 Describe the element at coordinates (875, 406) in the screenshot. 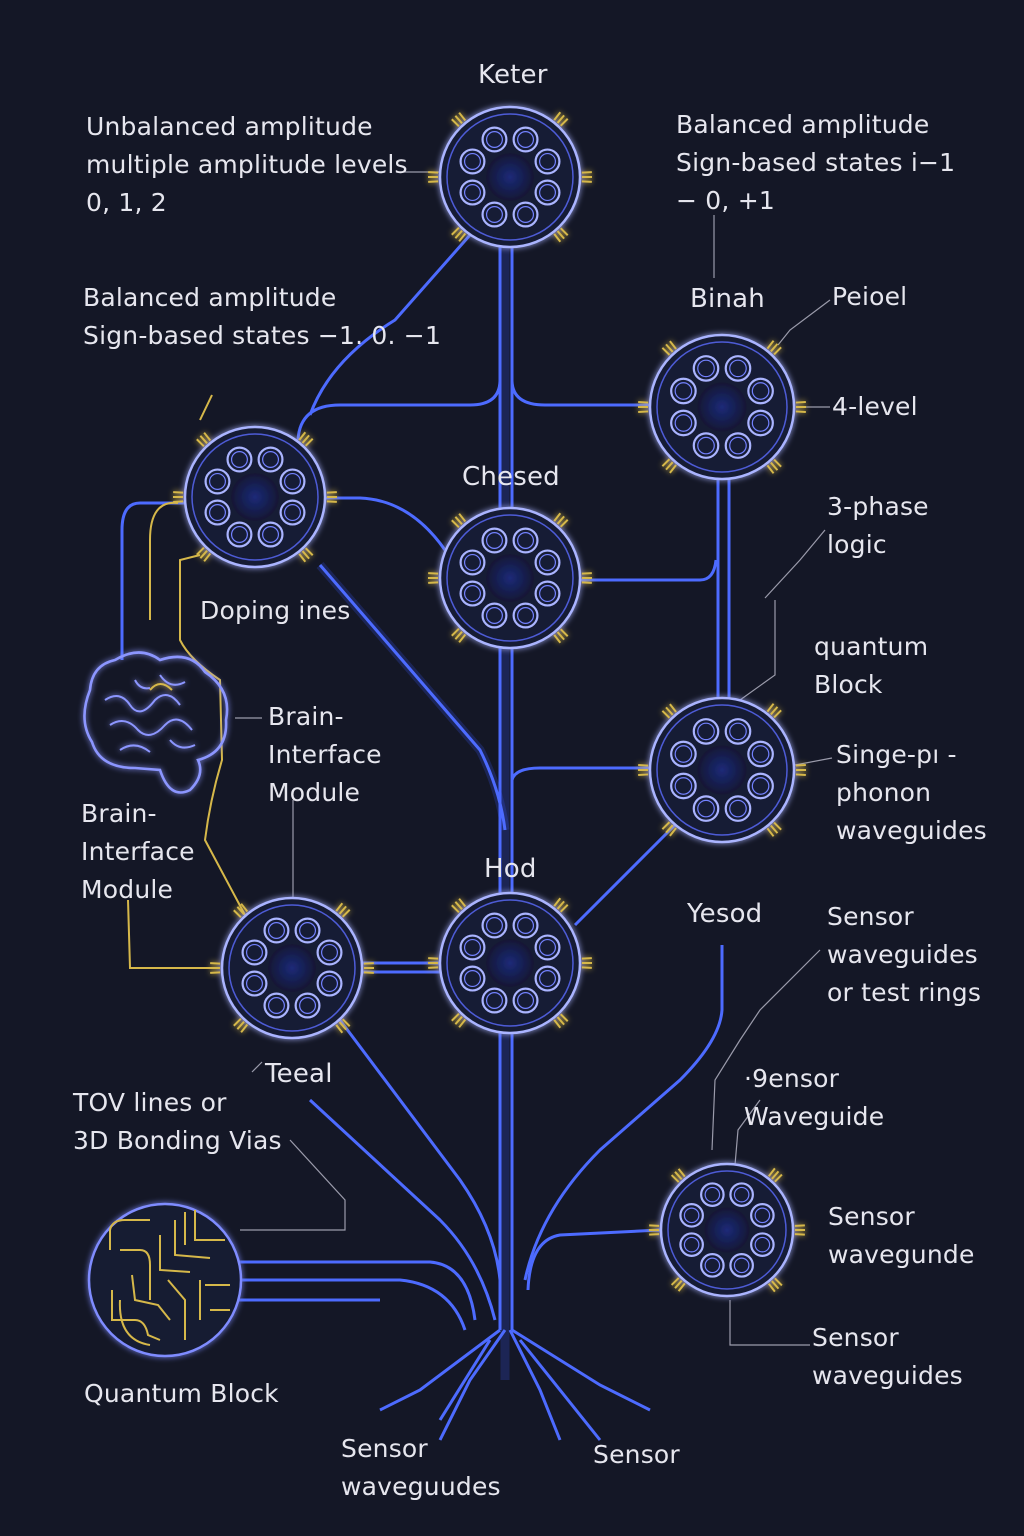

I see `annotation-four-level: 4-level` at that location.